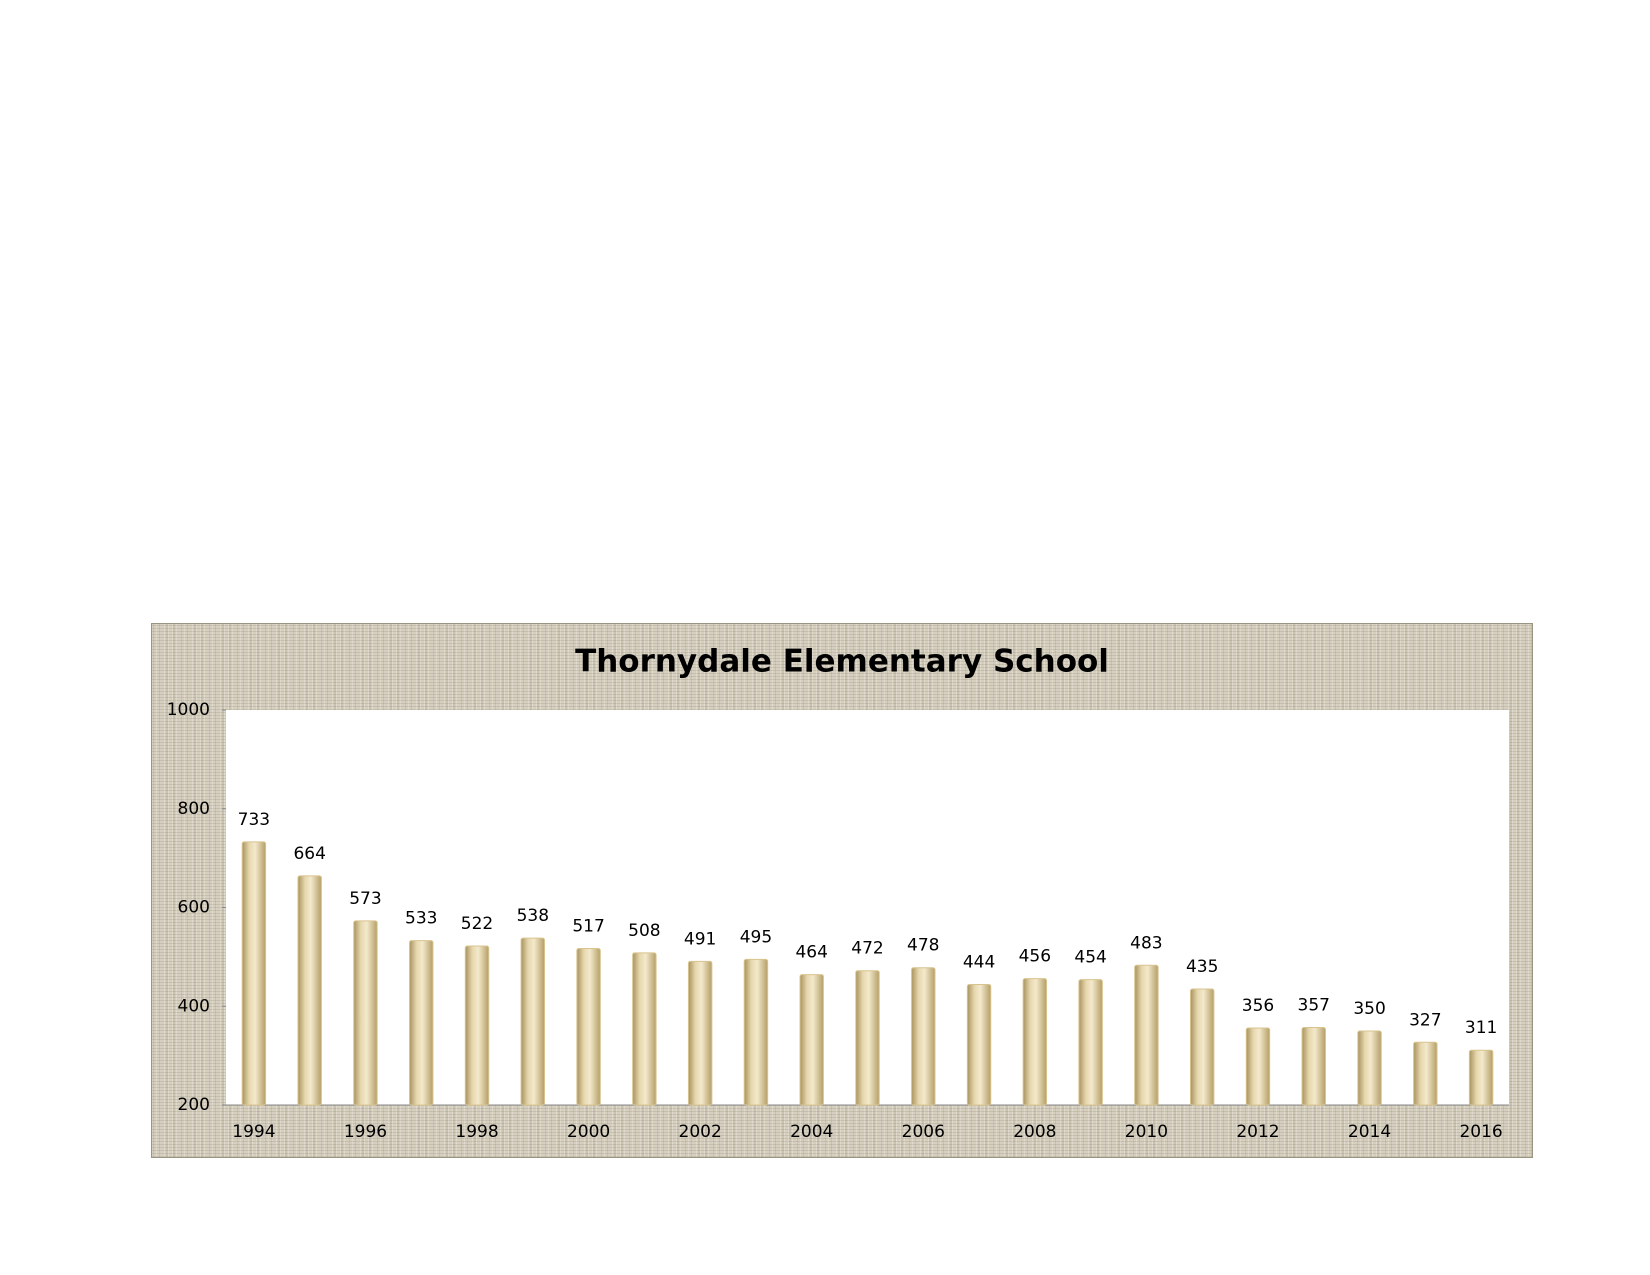 Image resolution: width=1650 pixels, height=1275 pixels. What do you see at coordinates (477, 924) in the screenshot?
I see `value-label: 522` at bounding box center [477, 924].